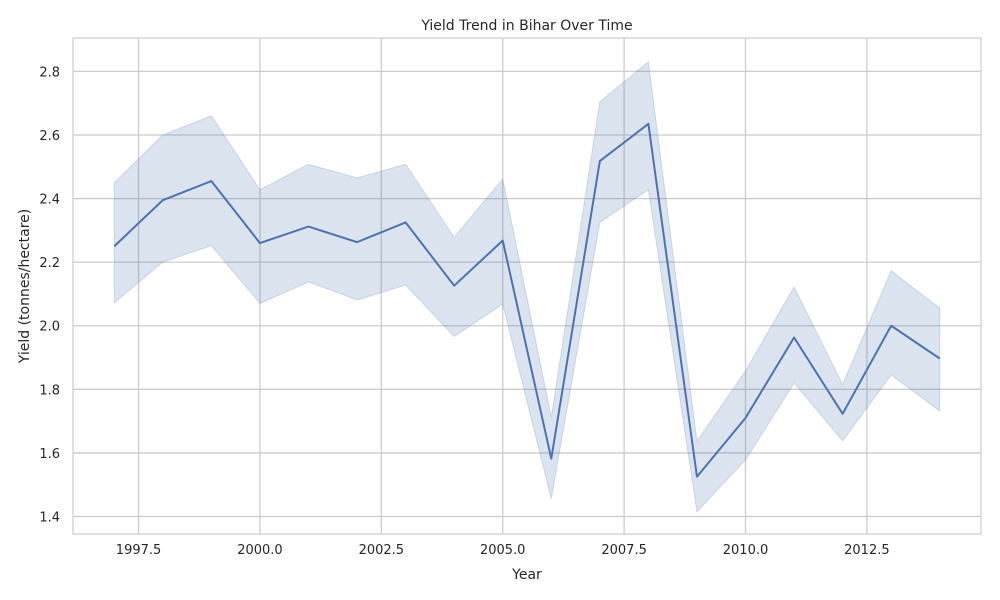 The width and height of the screenshot is (1000, 600). What do you see at coordinates (260, 550) in the screenshot?
I see `x-tick-label: 2000.0` at bounding box center [260, 550].